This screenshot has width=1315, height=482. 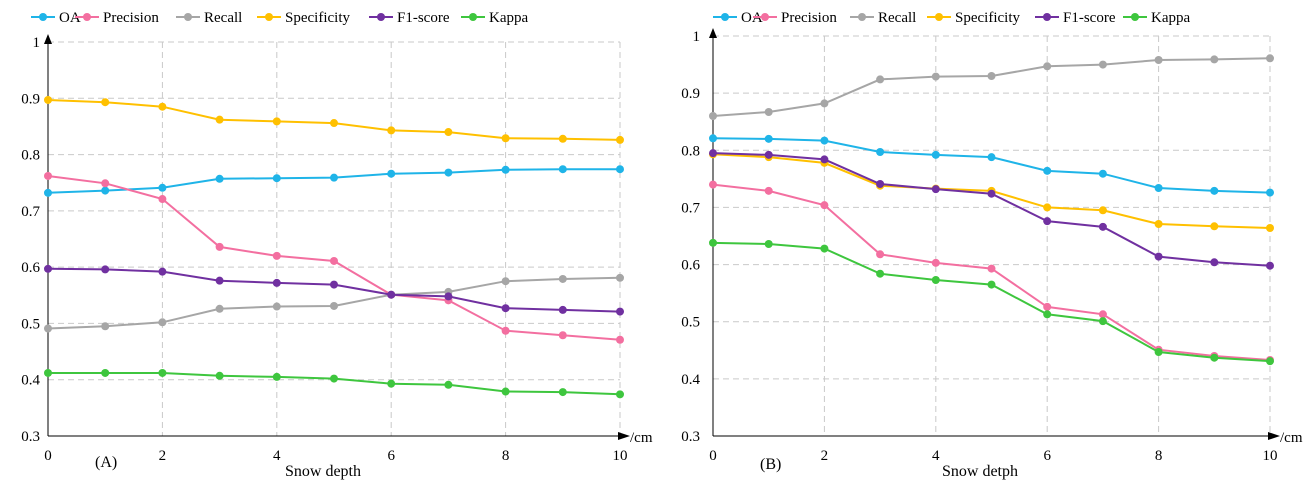 I want to click on y-tick-label: 1, so click(x=697, y=37).